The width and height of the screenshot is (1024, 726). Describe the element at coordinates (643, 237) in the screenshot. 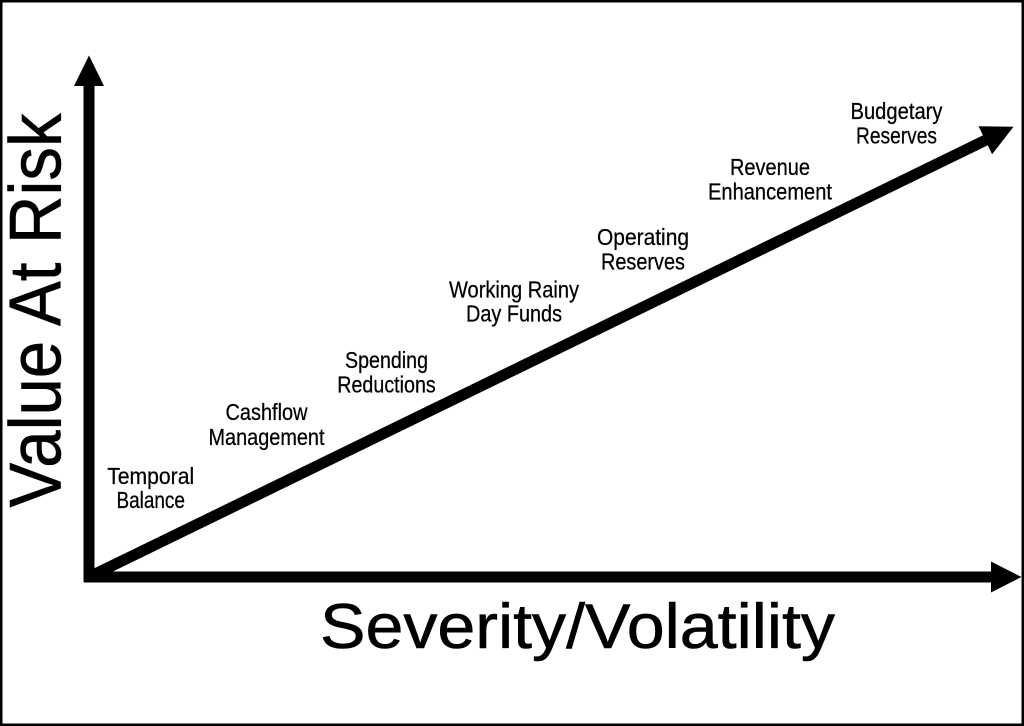

I see `svg-text: Operating` at that location.